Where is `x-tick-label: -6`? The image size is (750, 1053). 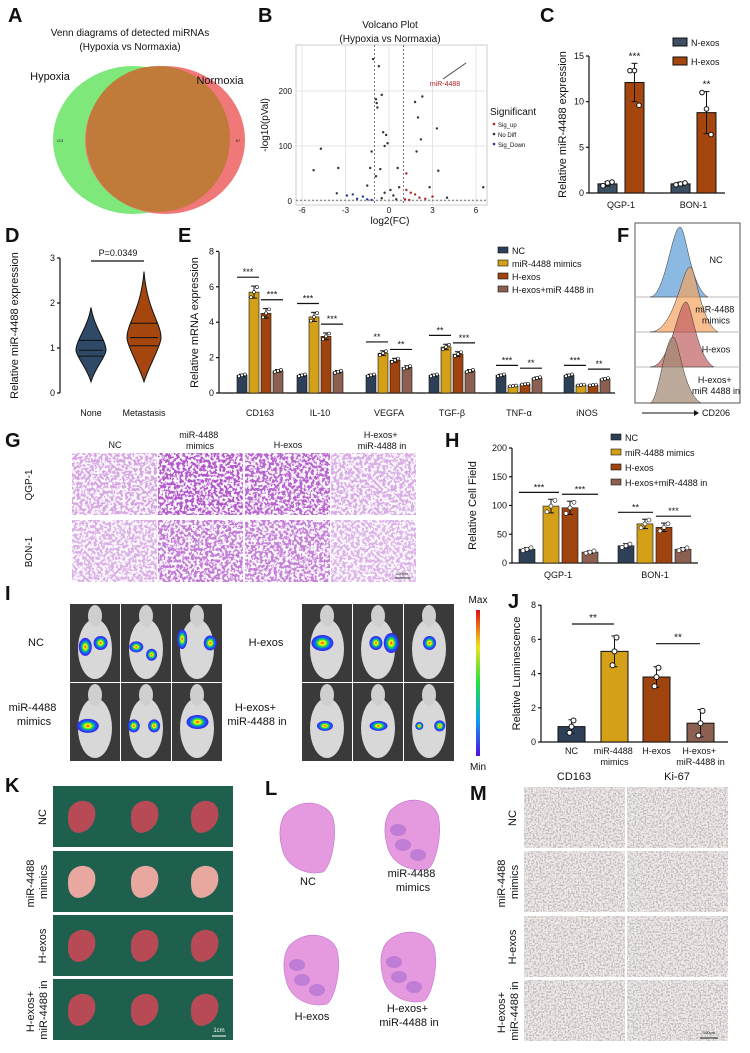 x-tick-label: -6 is located at coordinates (302, 210).